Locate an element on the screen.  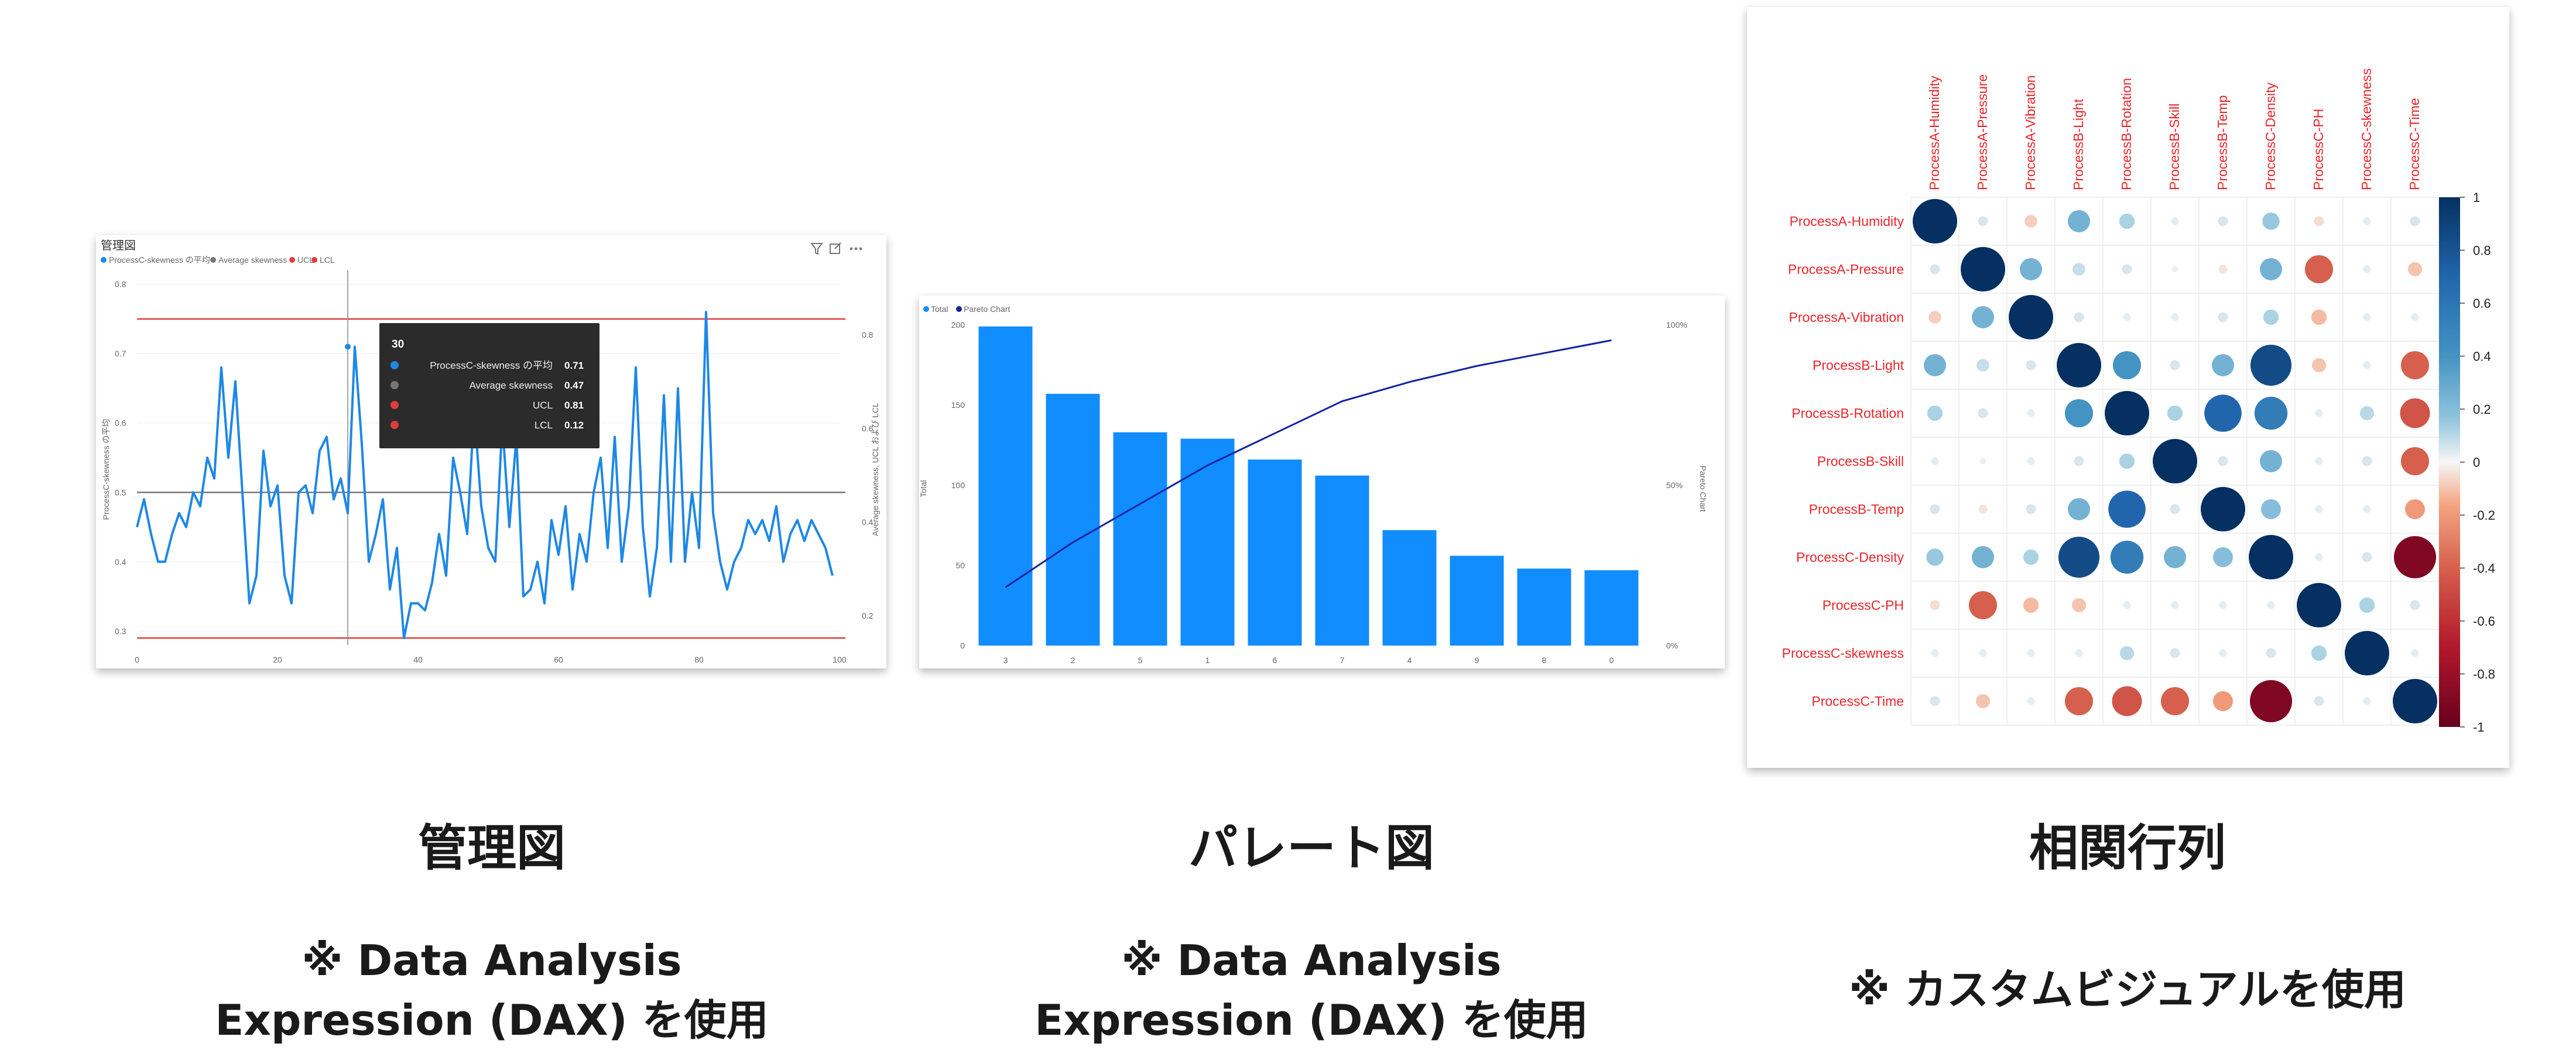
filter-icon is located at coordinates (817, 249).